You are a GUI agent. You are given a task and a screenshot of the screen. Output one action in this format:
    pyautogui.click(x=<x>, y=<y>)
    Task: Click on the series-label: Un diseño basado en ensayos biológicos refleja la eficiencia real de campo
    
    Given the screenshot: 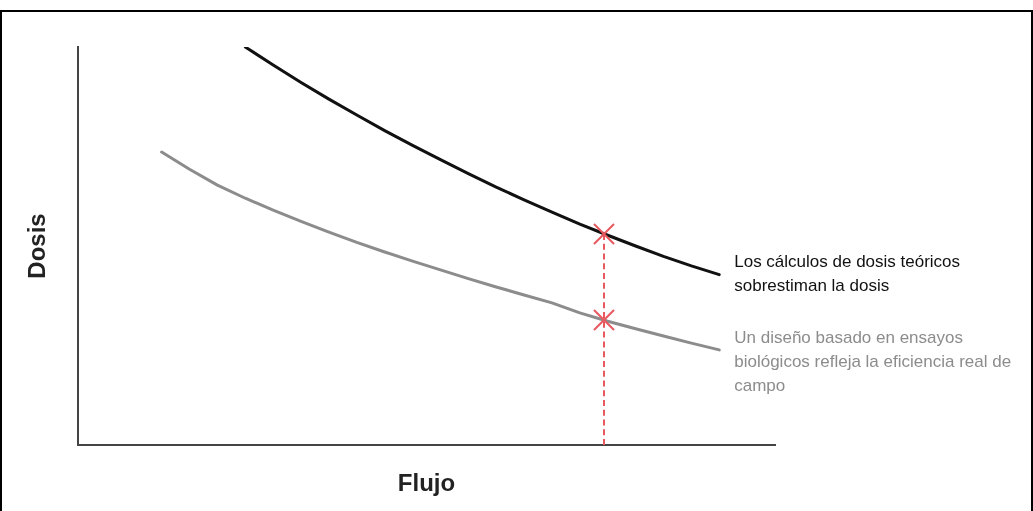 What is the action you would take?
    pyautogui.click(x=873, y=361)
    